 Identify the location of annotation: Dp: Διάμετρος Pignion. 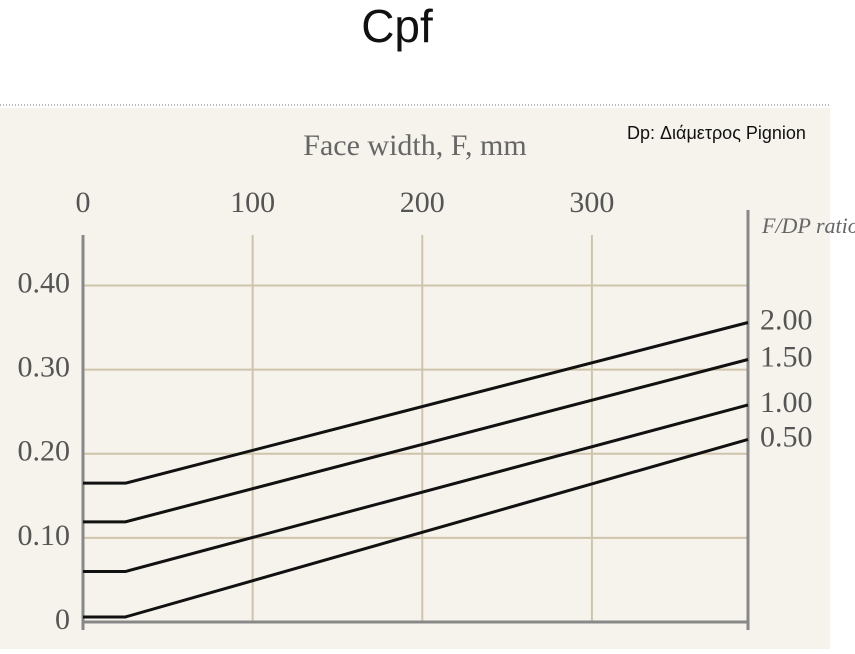
(716, 133).